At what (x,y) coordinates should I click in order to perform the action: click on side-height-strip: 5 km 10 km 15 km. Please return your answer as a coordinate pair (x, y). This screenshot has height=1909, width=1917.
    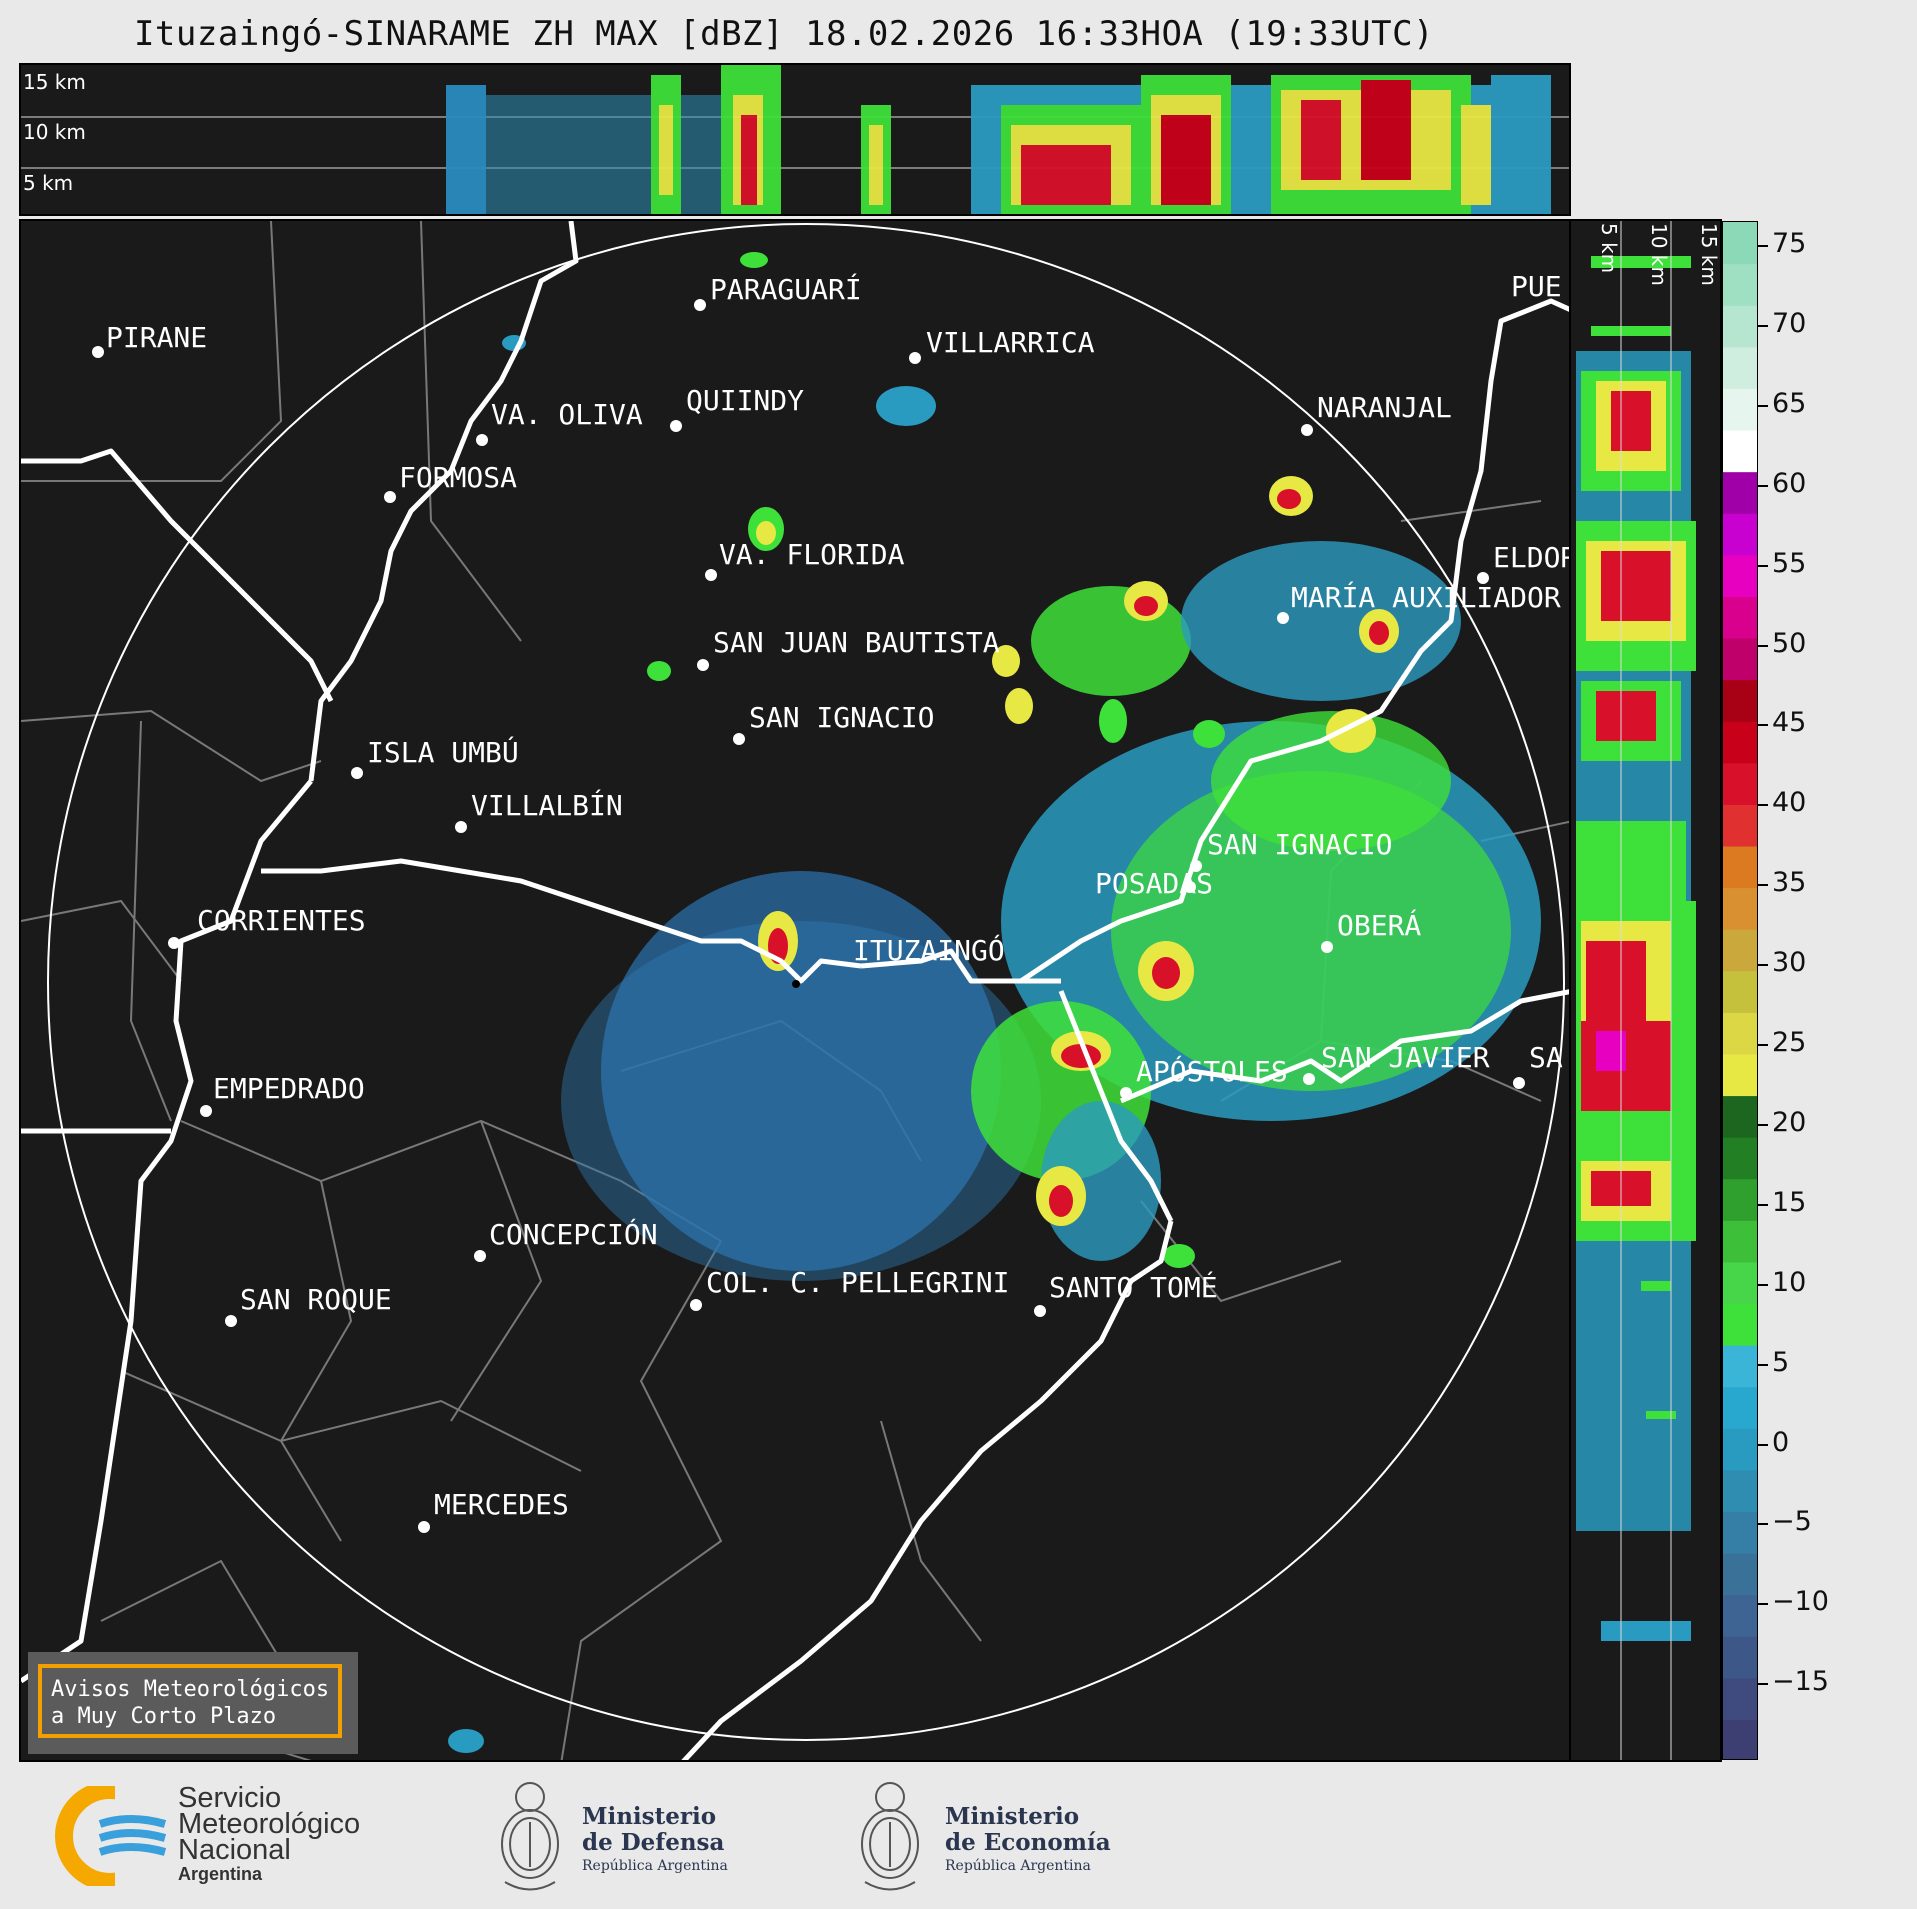
    Looking at the image, I should click on (1645, 990).